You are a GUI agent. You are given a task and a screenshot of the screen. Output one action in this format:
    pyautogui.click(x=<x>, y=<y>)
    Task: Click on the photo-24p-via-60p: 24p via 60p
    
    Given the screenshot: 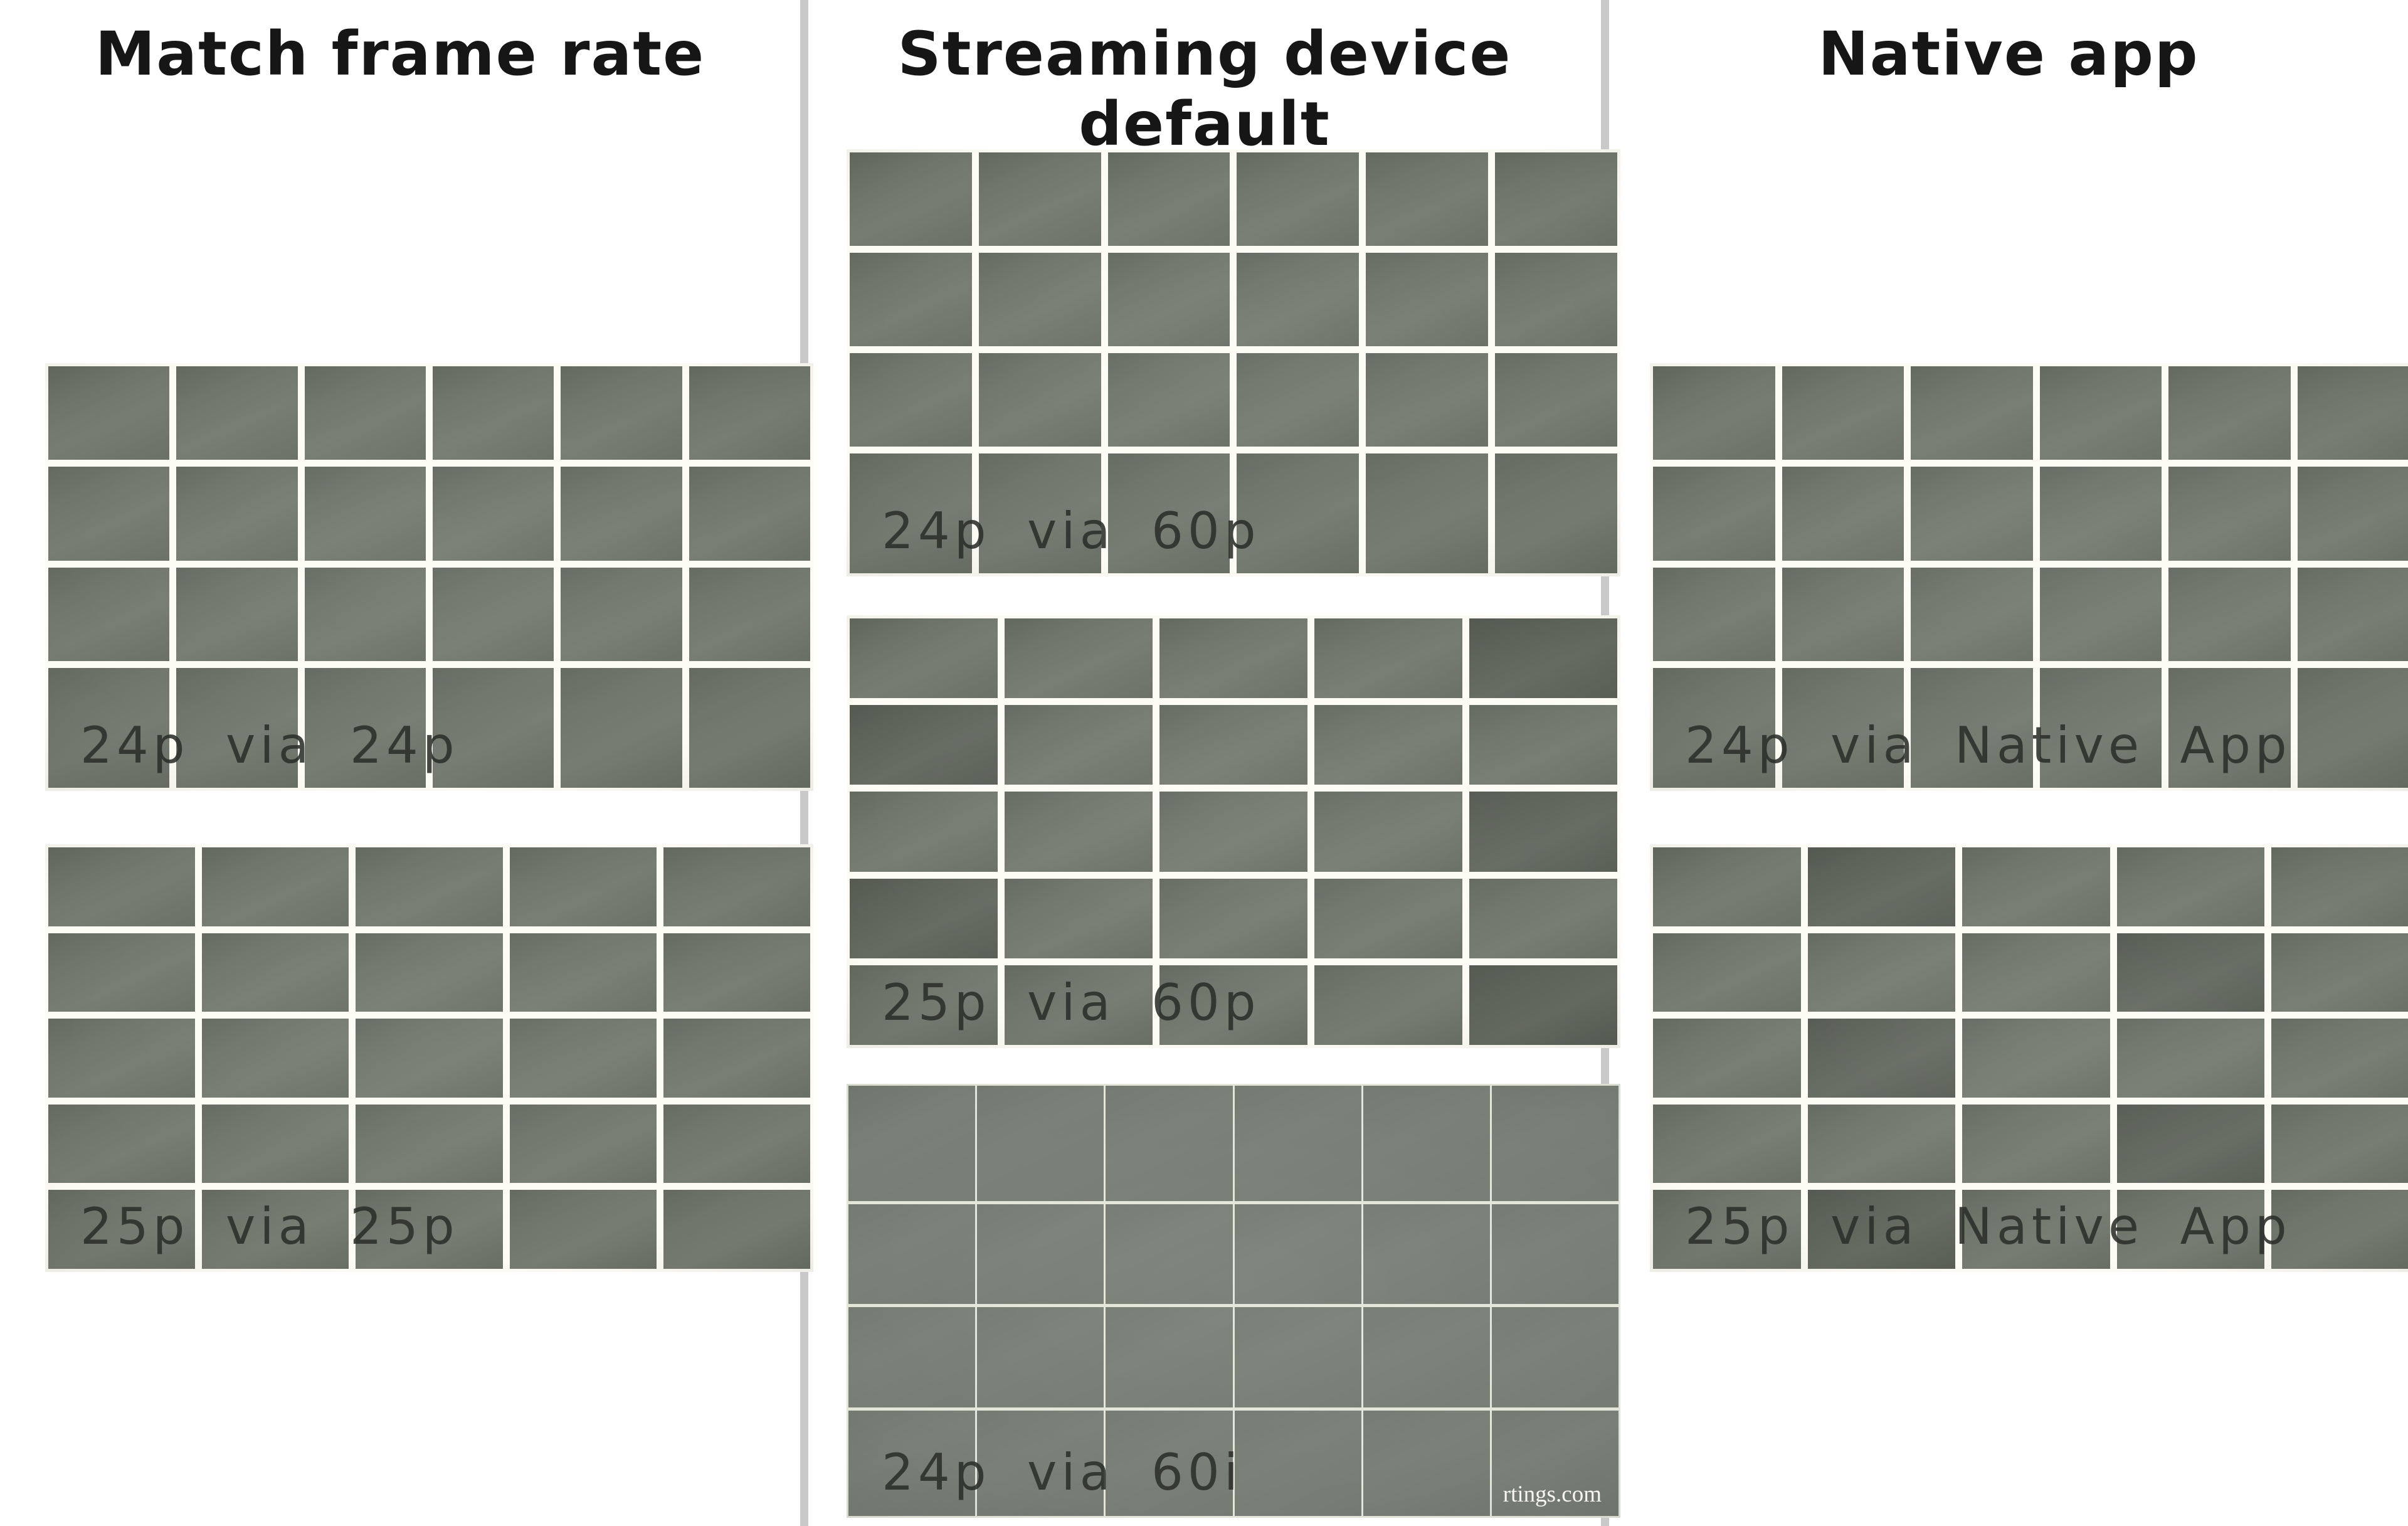 What is the action you would take?
    pyautogui.click(x=1233, y=362)
    